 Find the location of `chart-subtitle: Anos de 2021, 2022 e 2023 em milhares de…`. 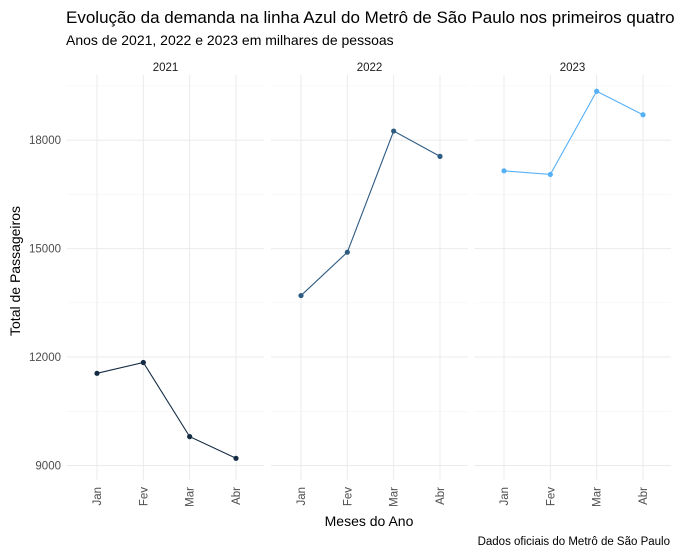

chart-subtitle: Anos de 2021, 2022 e 2023 em milhares de… is located at coordinates (230, 40).